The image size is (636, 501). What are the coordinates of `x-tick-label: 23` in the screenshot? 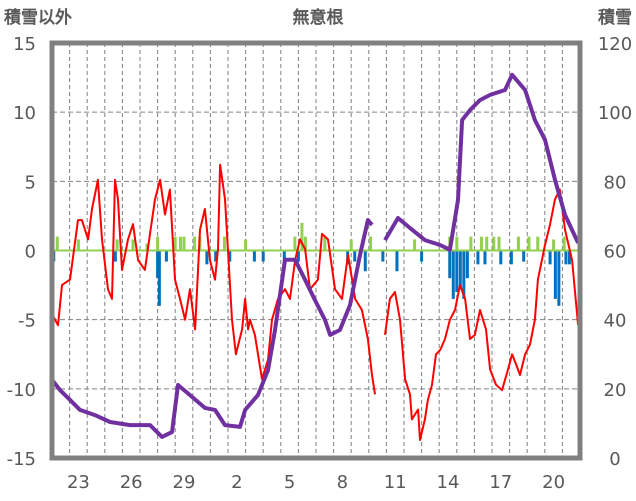 It's located at (78, 482).